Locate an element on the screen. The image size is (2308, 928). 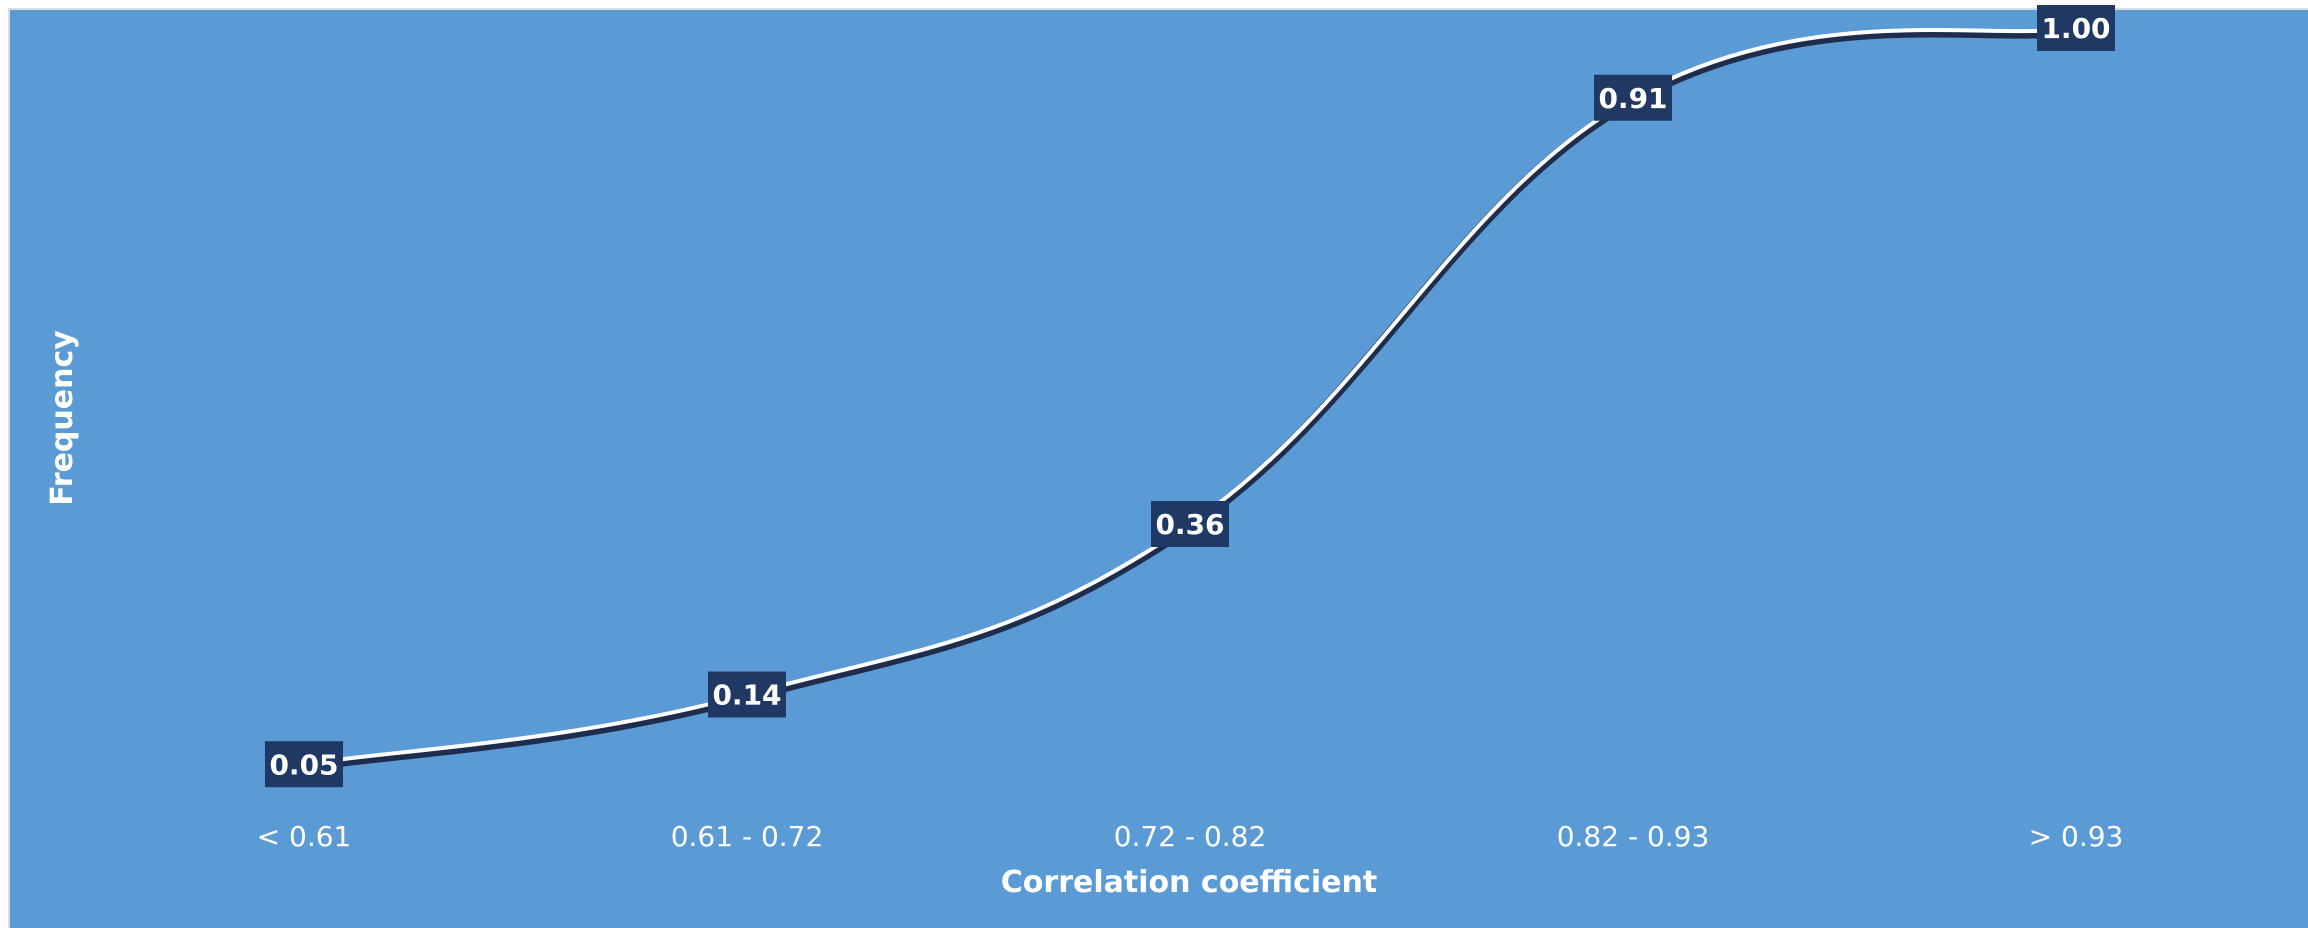
data-label: 0.05 is located at coordinates (304, 764).